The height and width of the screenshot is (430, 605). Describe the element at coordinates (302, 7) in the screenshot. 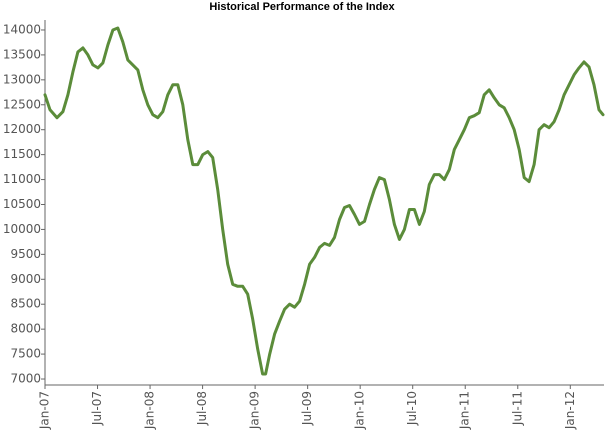

I see `chart-title: Historical Performance of the Index` at that location.